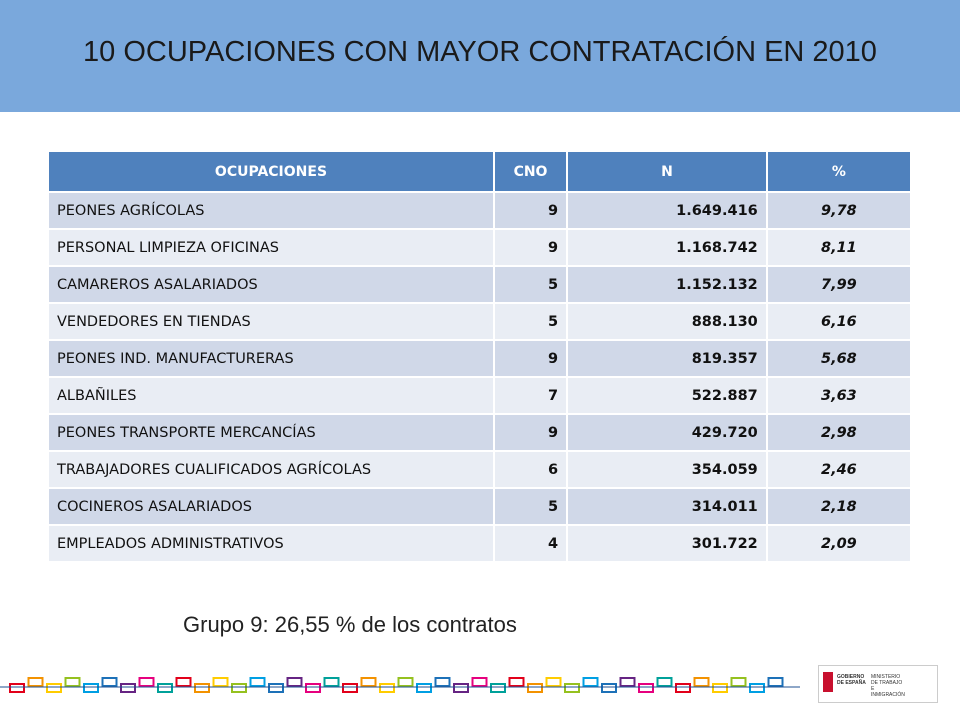 The image size is (960, 720). Describe the element at coordinates (271, 358) in the screenshot. I see `table-cell: PEONES IND. MANUFACTURERAS` at that location.